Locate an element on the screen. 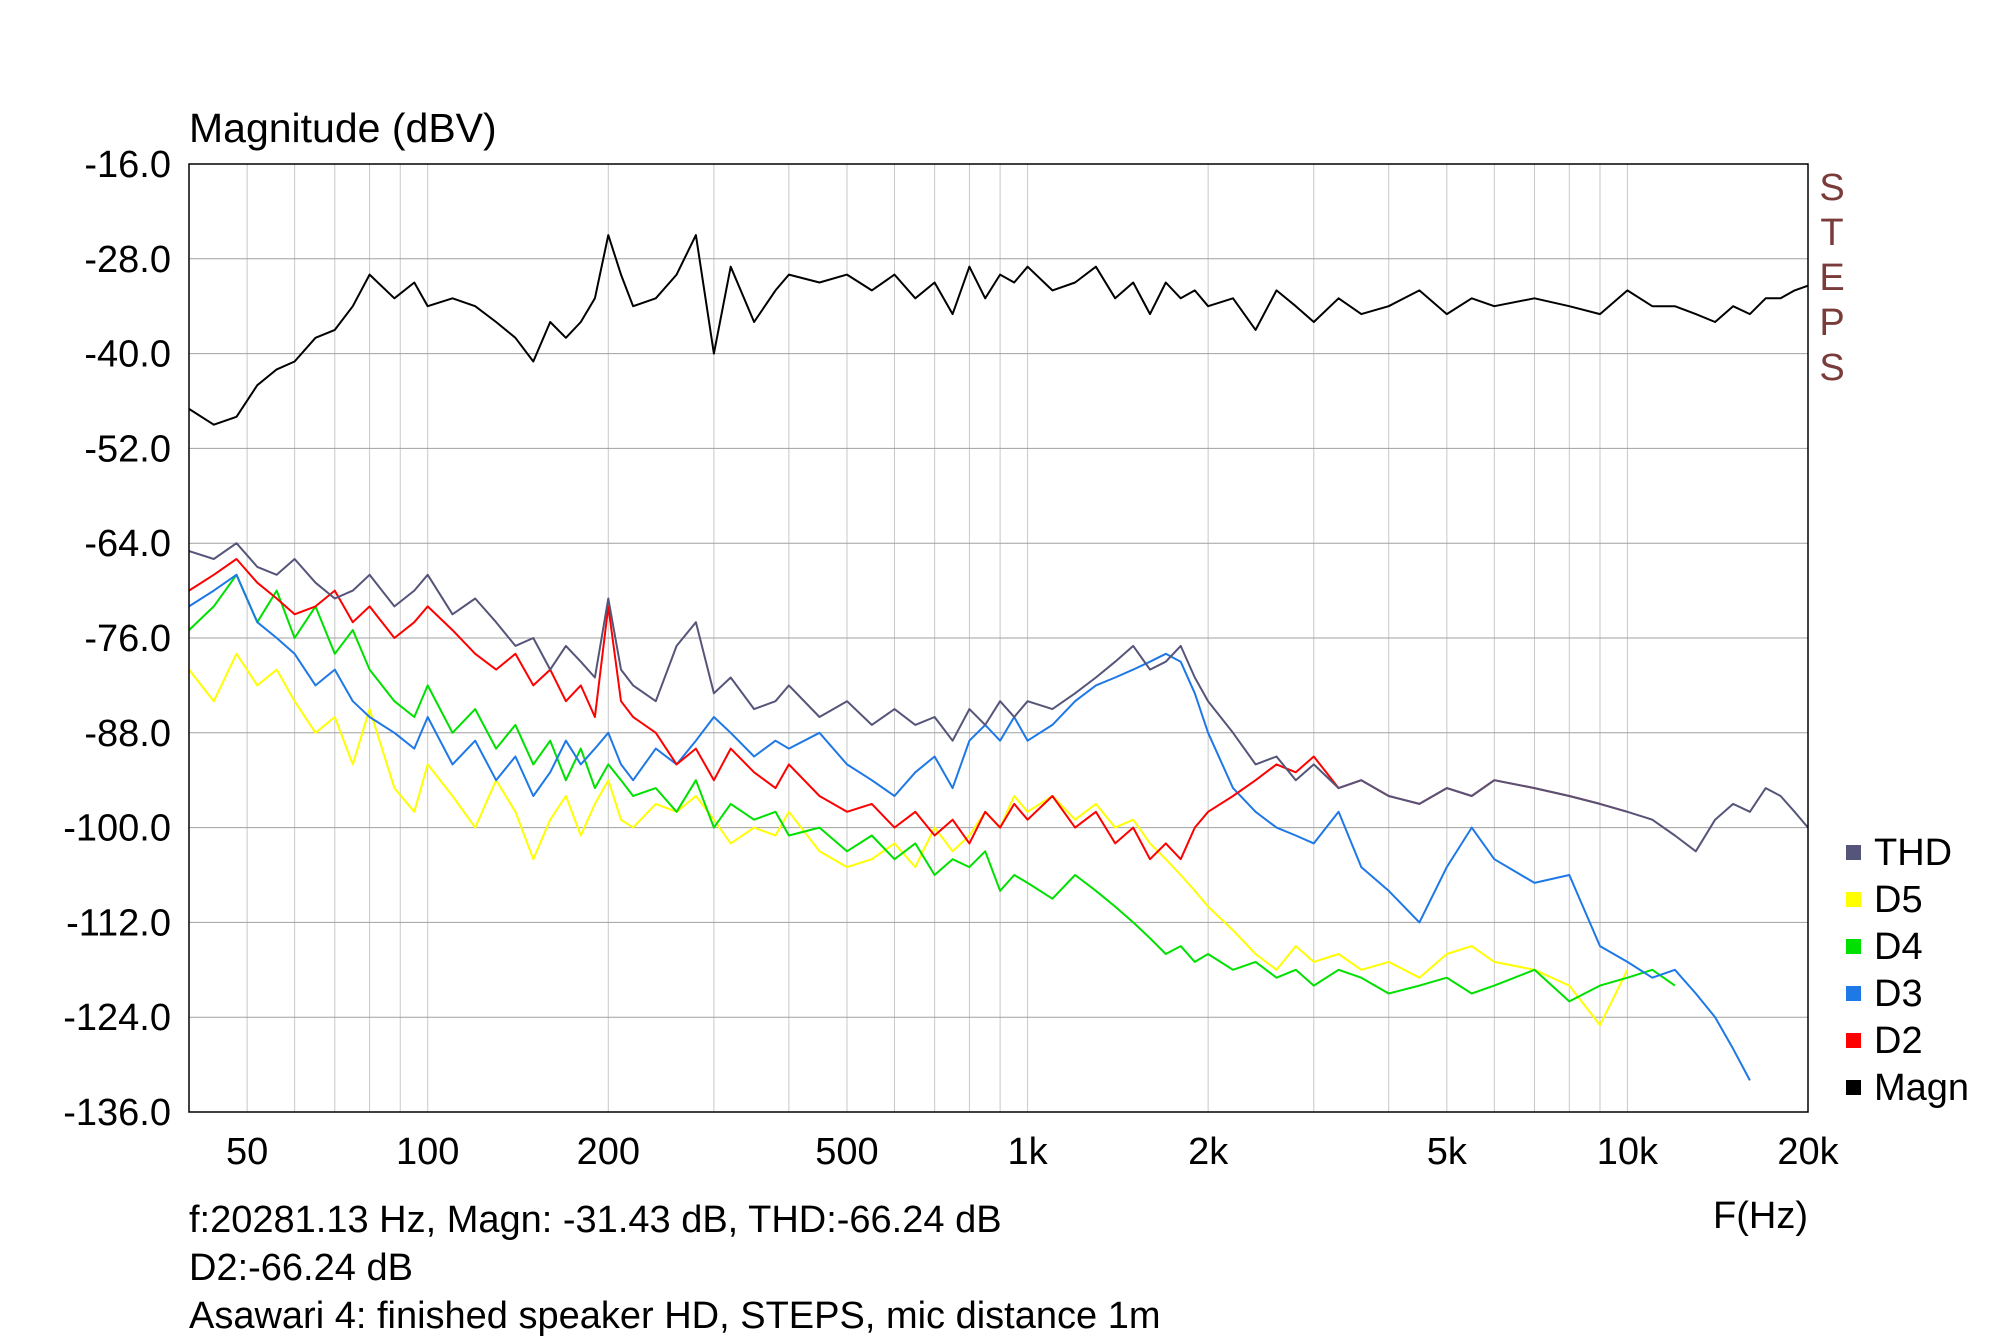 The height and width of the screenshot is (1340, 2000). x-tick-label: 200 is located at coordinates (608, 1152).